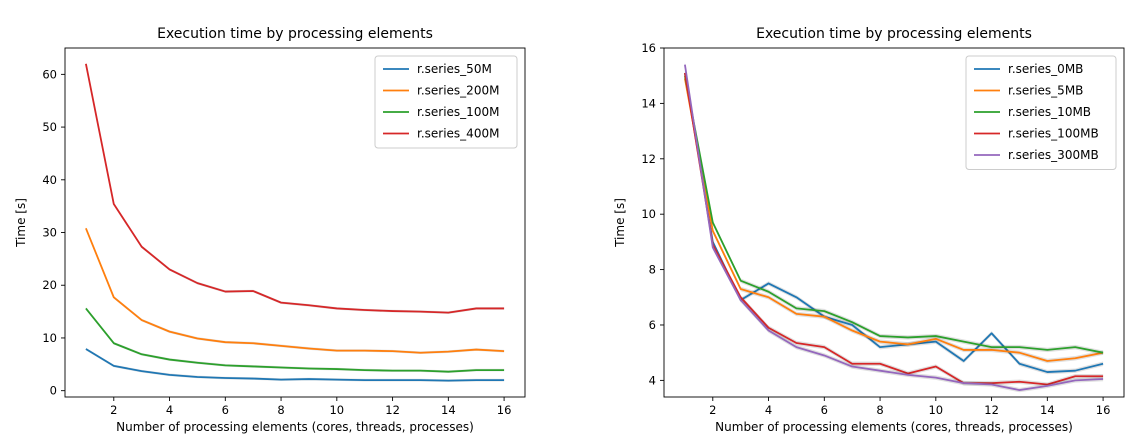 The width and height of the screenshot is (1143, 446). What do you see at coordinates (458, 91) in the screenshot?
I see `legend-label: r.series_200M` at bounding box center [458, 91].